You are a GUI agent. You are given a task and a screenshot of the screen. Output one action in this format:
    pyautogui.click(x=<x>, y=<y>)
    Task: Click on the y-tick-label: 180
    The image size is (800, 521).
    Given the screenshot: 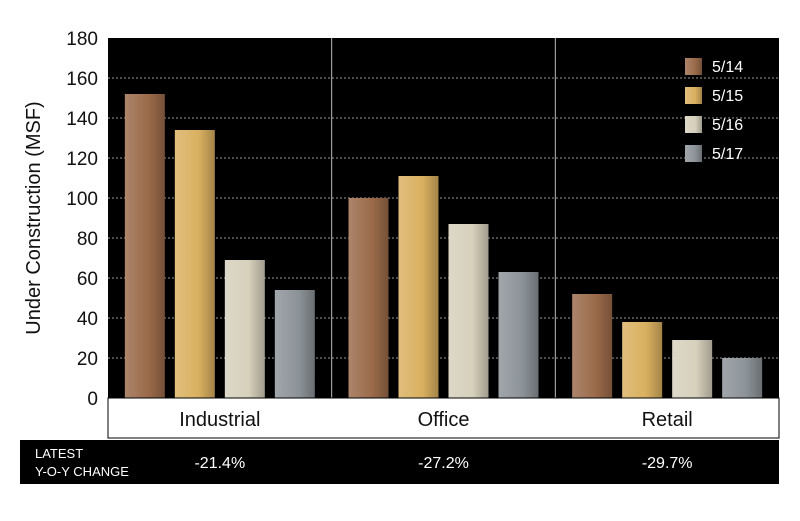 What is the action you would take?
    pyautogui.click(x=82, y=39)
    